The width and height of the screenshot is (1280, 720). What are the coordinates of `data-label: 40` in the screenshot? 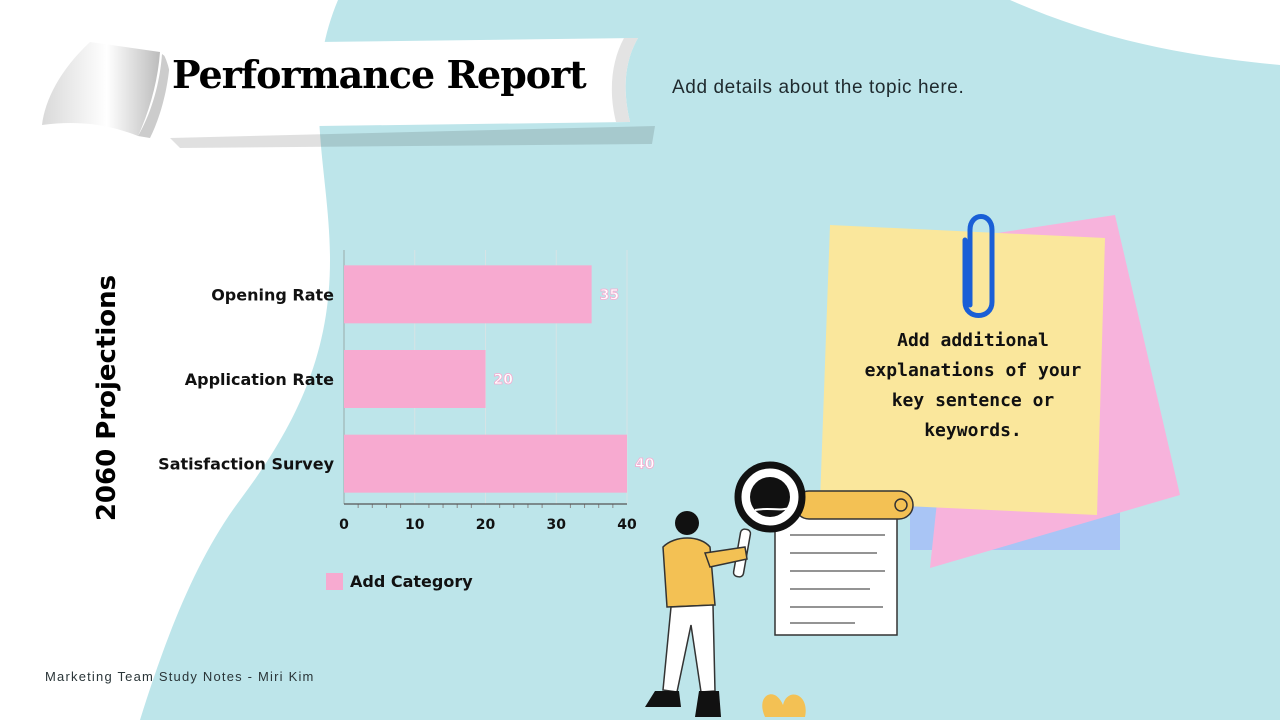 It's located at (645, 465).